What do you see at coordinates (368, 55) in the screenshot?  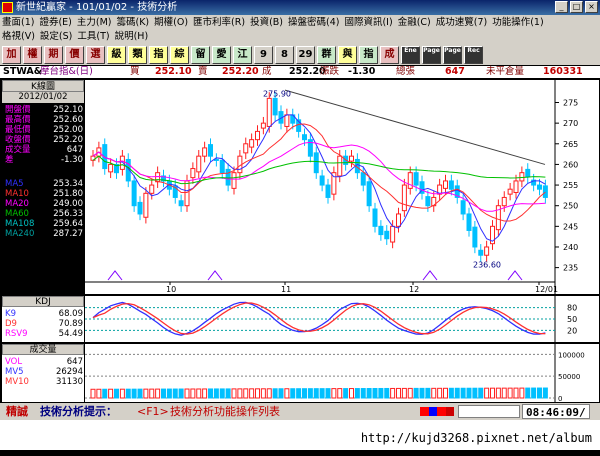 I see `toolbar-button-17: 指` at bounding box center [368, 55].